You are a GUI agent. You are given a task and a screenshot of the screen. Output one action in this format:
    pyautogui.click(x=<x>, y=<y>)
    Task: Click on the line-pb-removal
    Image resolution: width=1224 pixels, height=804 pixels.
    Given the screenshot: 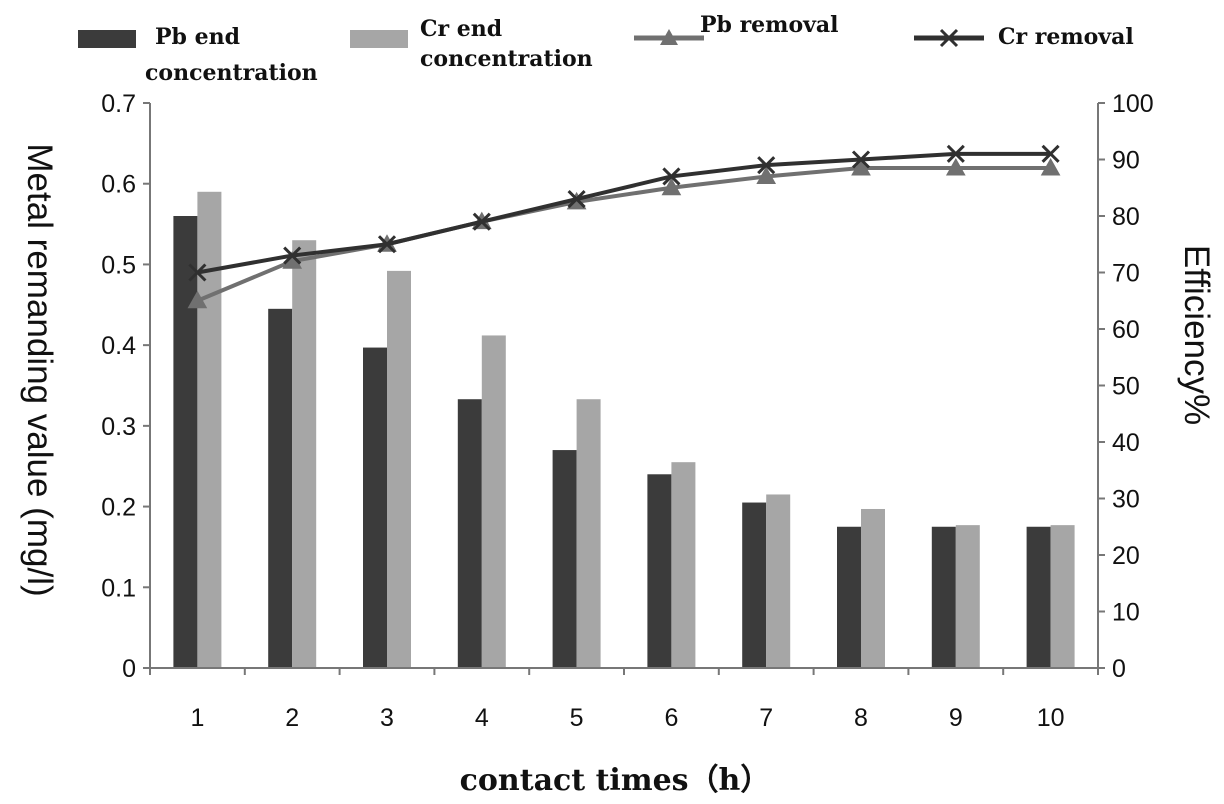 What is the action you would take?
    pyautogui.click(x=623, y=234)
    